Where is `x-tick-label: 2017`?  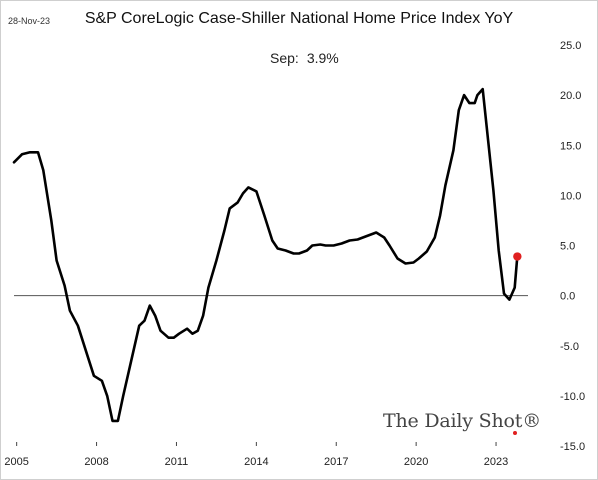 x-tick-label: 2017 is located at coordinates (336, 462).